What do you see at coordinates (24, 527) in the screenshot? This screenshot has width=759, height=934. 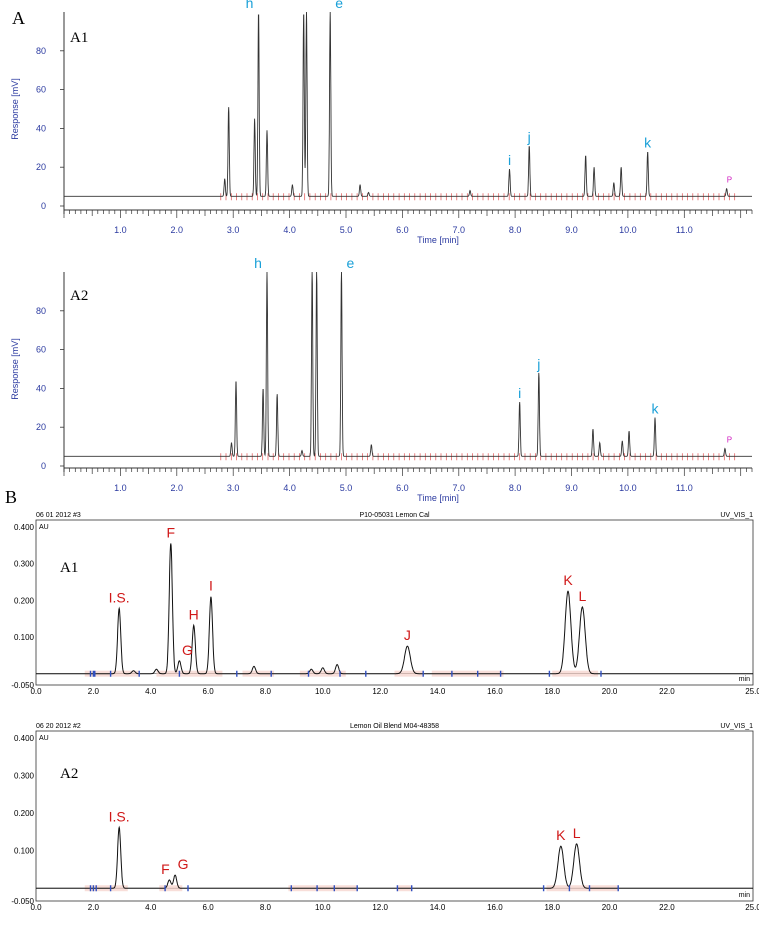 I see `y-tick-label: 0.400` at bounding box center [24, 527].